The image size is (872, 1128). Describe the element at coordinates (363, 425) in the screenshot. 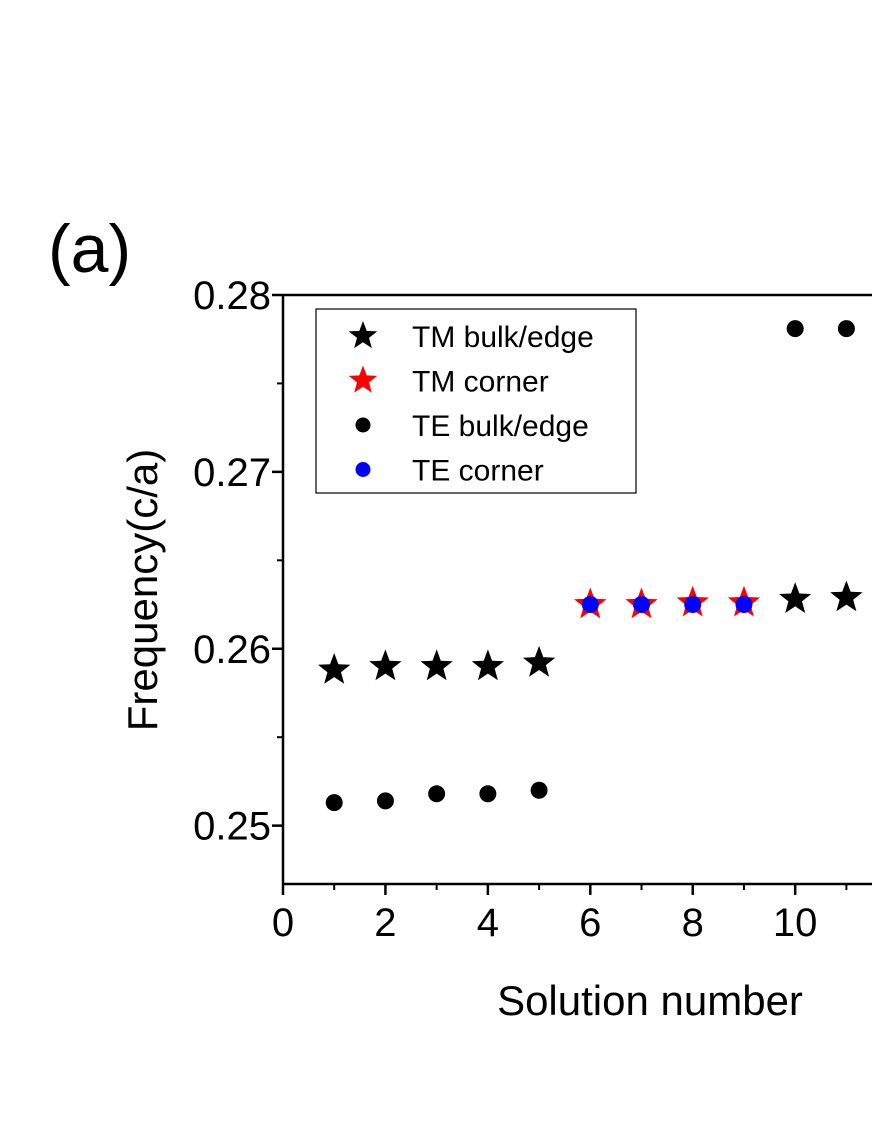

I see `legend-te-bulk-edge-dot-icon` at that location.